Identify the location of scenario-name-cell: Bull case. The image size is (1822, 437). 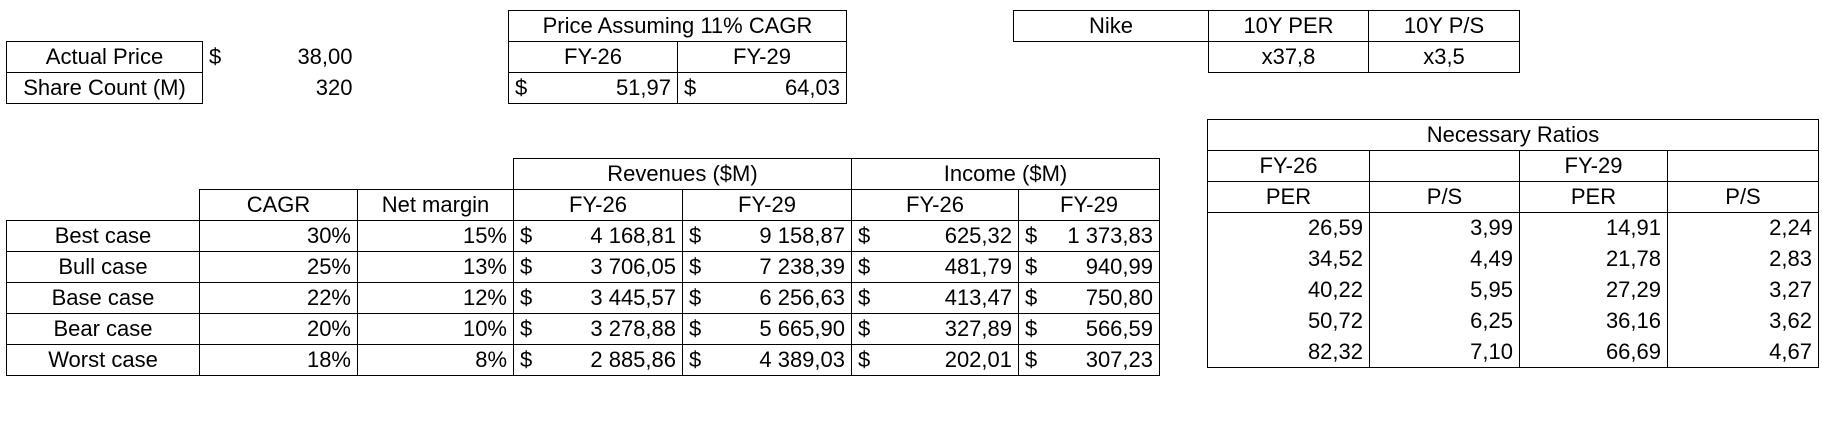
(103, 267).